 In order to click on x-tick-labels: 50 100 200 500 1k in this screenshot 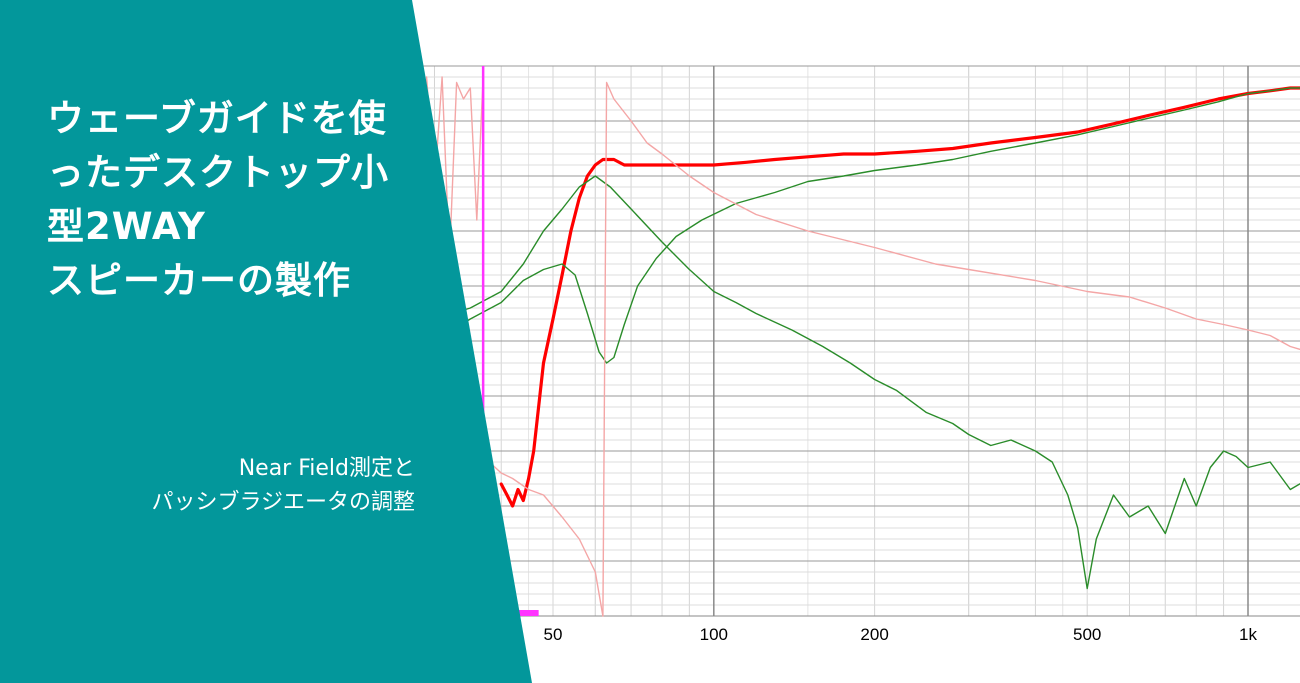, I will do `click(901, 634)`.